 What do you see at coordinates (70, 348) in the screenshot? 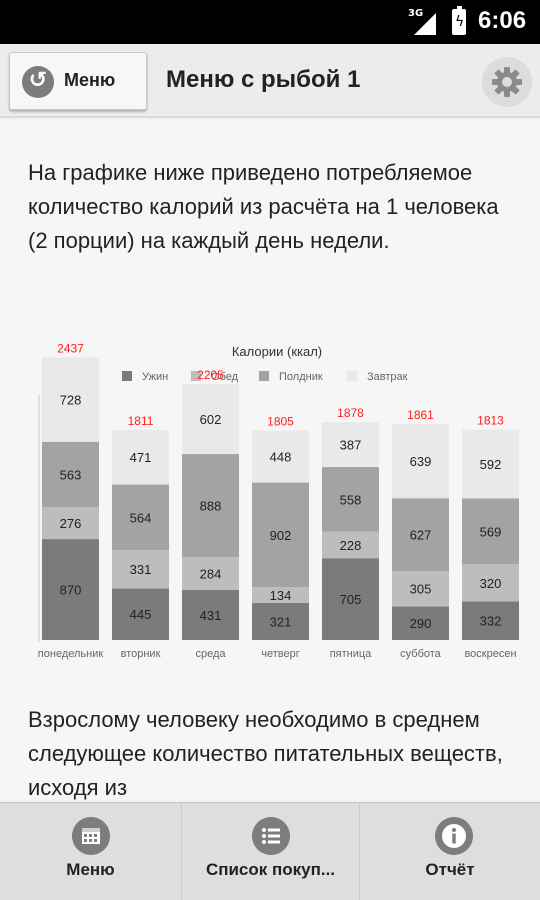
I see `bar-total-label: 2437` at bounding box center [70, 348].